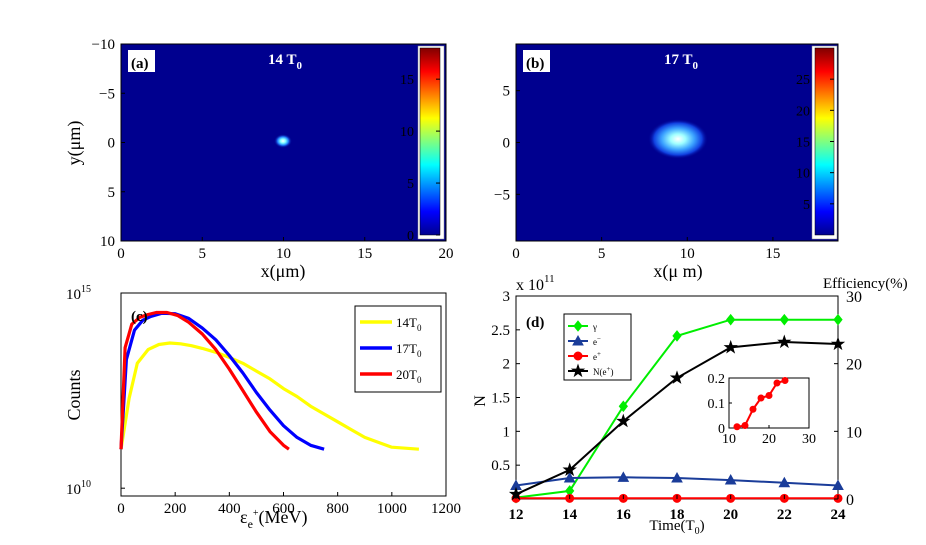 The width and height of the screenshot is (926, 545). What do you see at coordinates (507, 144) in the screenshot?
I see `b-ytick-label: 0` at bounding box center [507, 144].